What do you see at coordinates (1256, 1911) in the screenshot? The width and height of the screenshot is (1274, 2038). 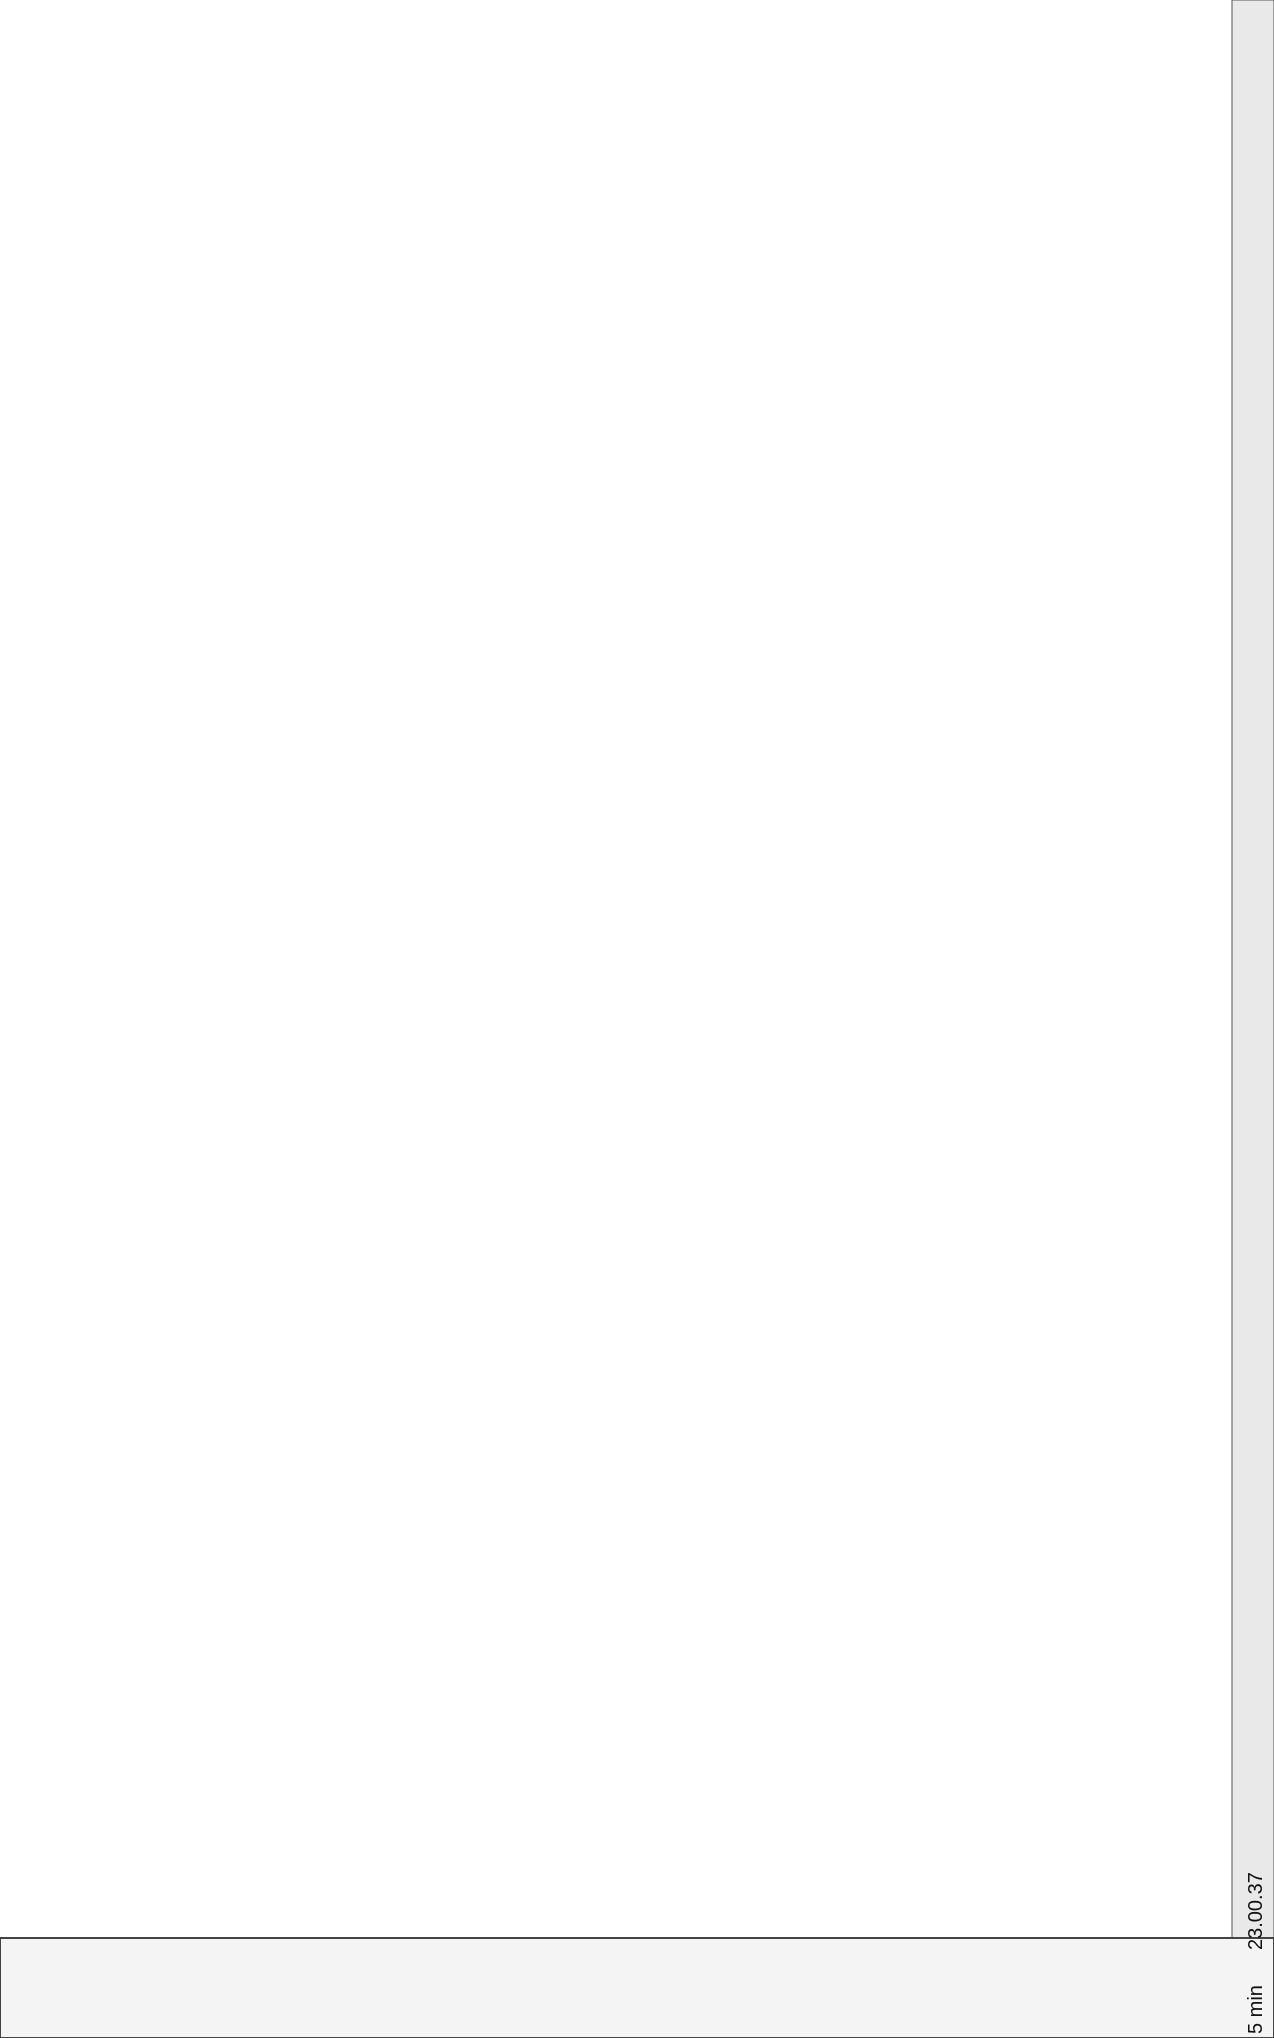 I see `clock-time: 23.00.37` at bounding box center [1256, 1911].